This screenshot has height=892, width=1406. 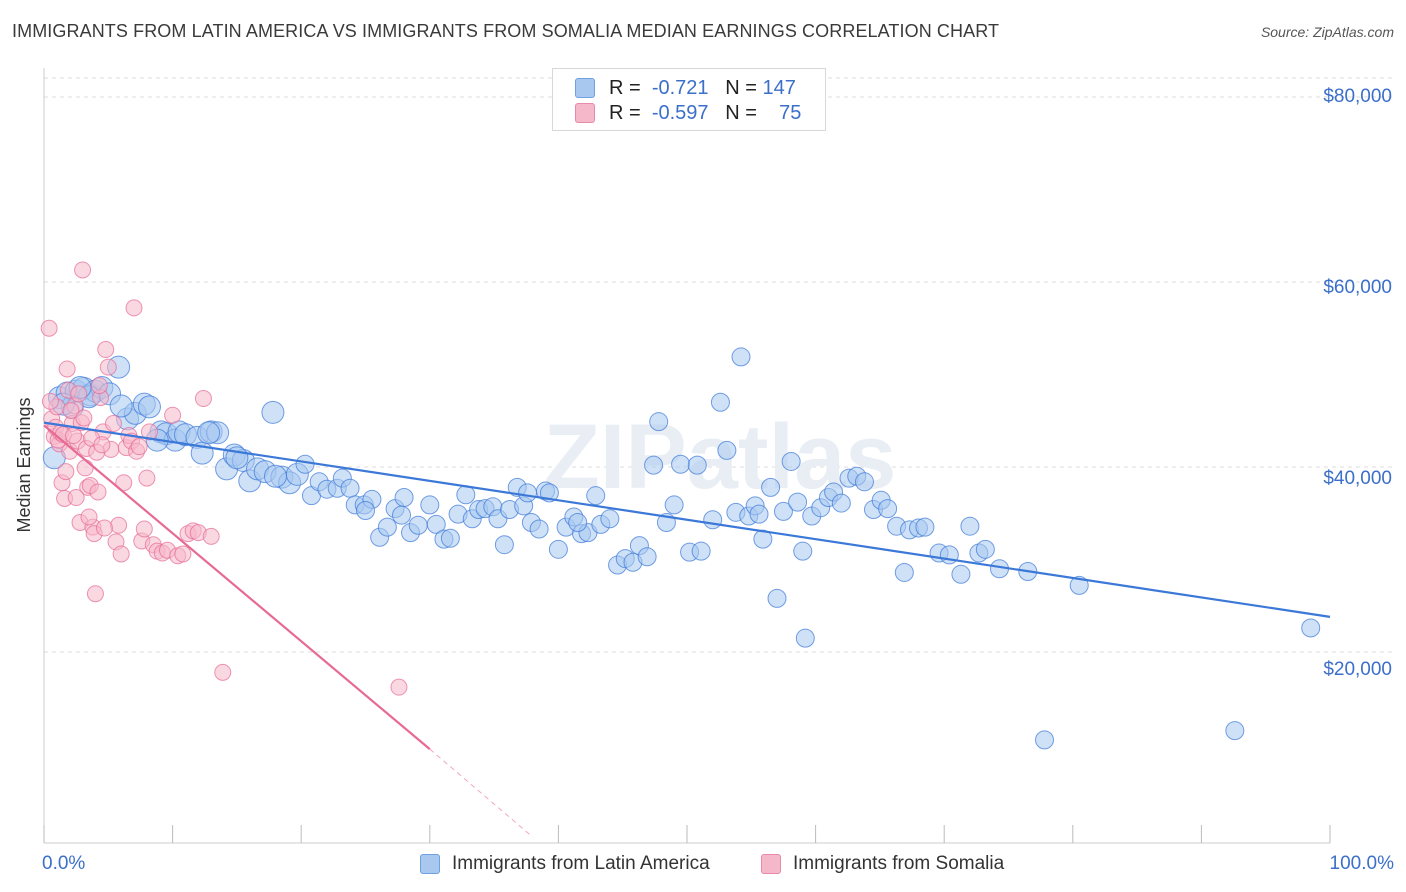 What do you see at coordinates (680, 112) in the screenshot?
I see `legend-r-value: -0.597` at bounding box center [680, 112].